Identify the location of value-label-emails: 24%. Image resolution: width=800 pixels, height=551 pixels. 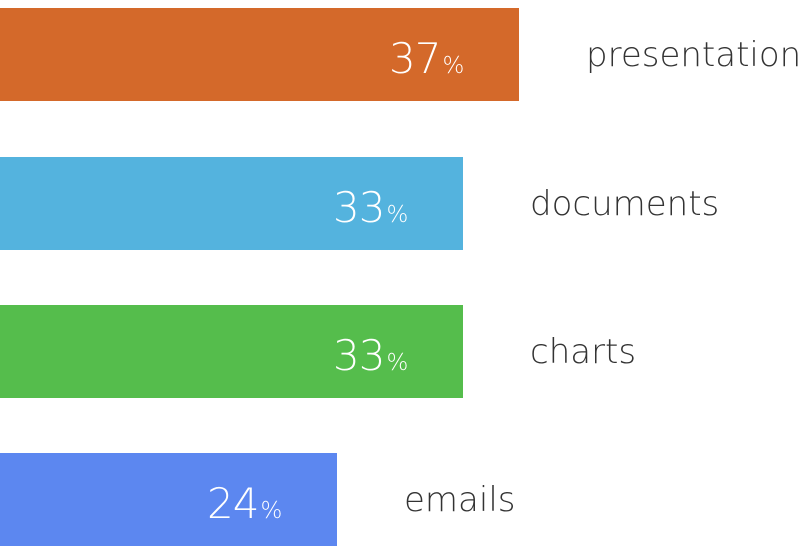
(245, 503).